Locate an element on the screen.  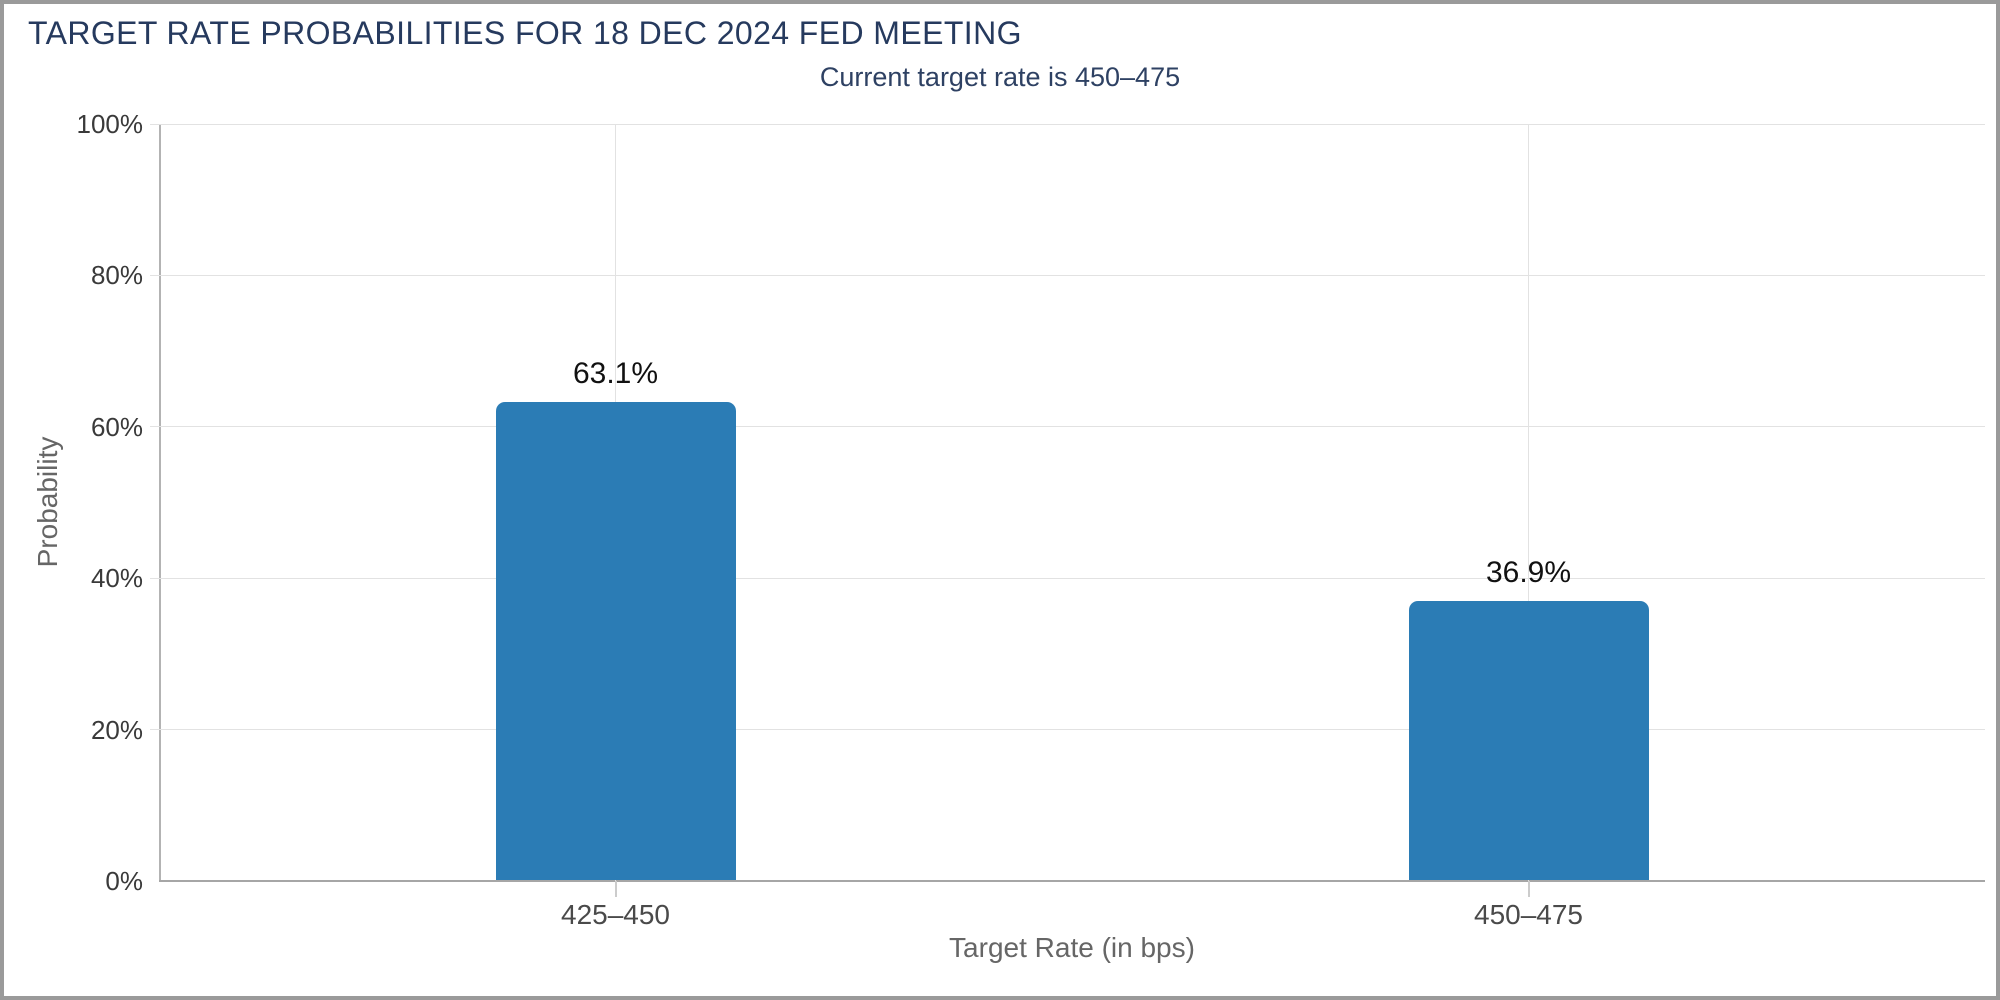
category-gridline is located at coordinates (1528, 502).